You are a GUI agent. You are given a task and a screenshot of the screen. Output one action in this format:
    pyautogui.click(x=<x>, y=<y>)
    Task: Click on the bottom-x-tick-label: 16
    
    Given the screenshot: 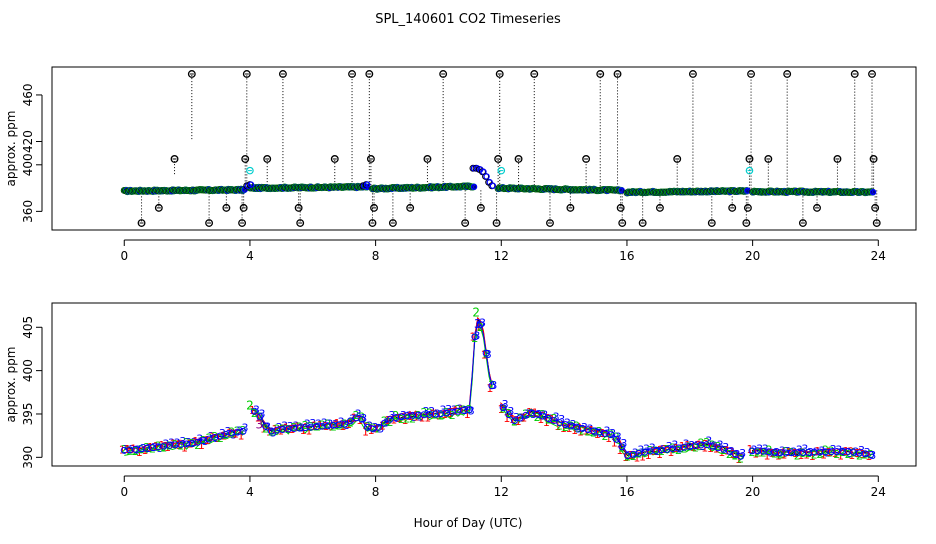 What is the action you would take?
    pyautogui.click(x=626, y=492)
    